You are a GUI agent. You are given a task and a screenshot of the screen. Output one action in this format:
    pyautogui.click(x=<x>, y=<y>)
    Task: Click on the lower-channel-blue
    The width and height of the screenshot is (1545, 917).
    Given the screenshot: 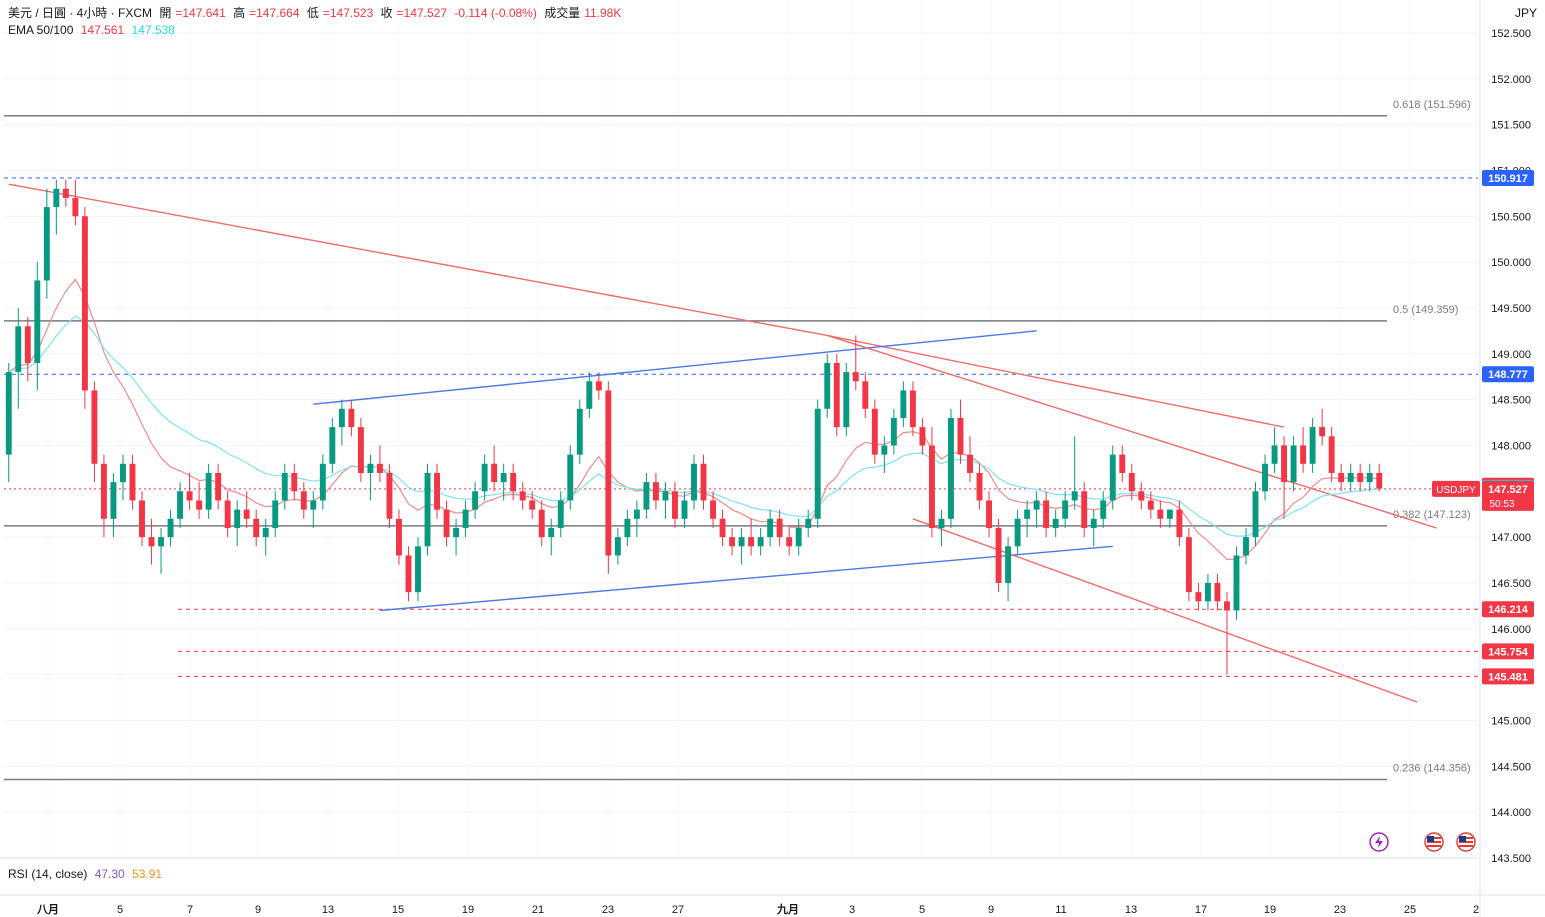 What is the action you would take?
    pyautogui.click(x=746, y=578)
    